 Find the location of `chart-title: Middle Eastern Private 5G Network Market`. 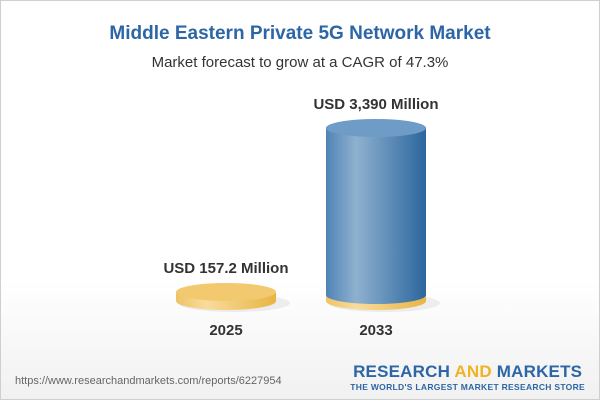

chart-title: Middle Eastern Private 5G Network Market is located at coordinates (300, 33).